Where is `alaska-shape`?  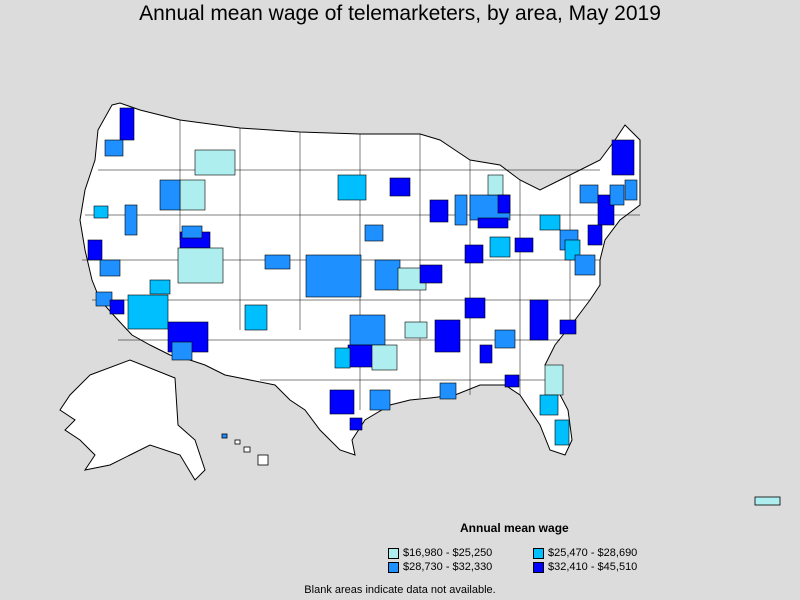
alaska-shape is located at coordinates (132, 420).